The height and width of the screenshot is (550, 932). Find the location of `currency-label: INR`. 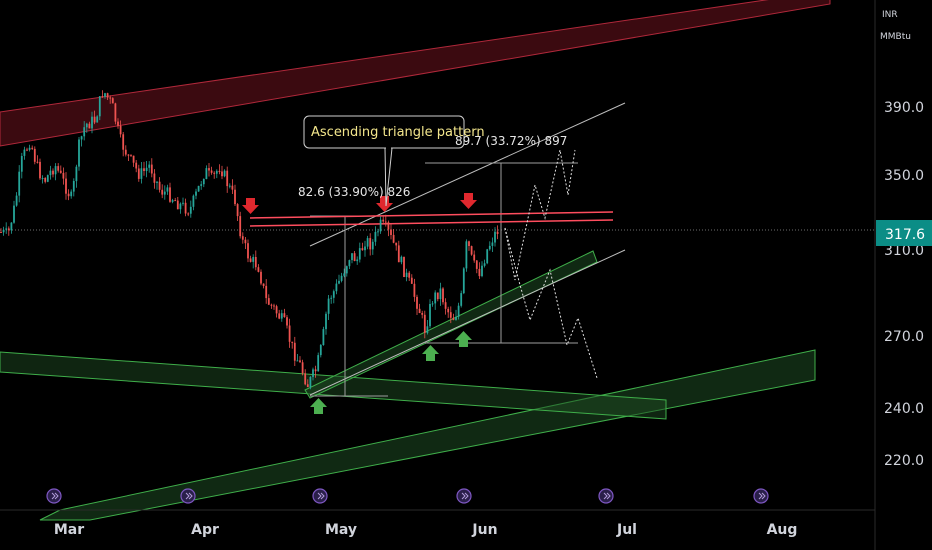

currency-label: INR is located at coordinates (890, 15).